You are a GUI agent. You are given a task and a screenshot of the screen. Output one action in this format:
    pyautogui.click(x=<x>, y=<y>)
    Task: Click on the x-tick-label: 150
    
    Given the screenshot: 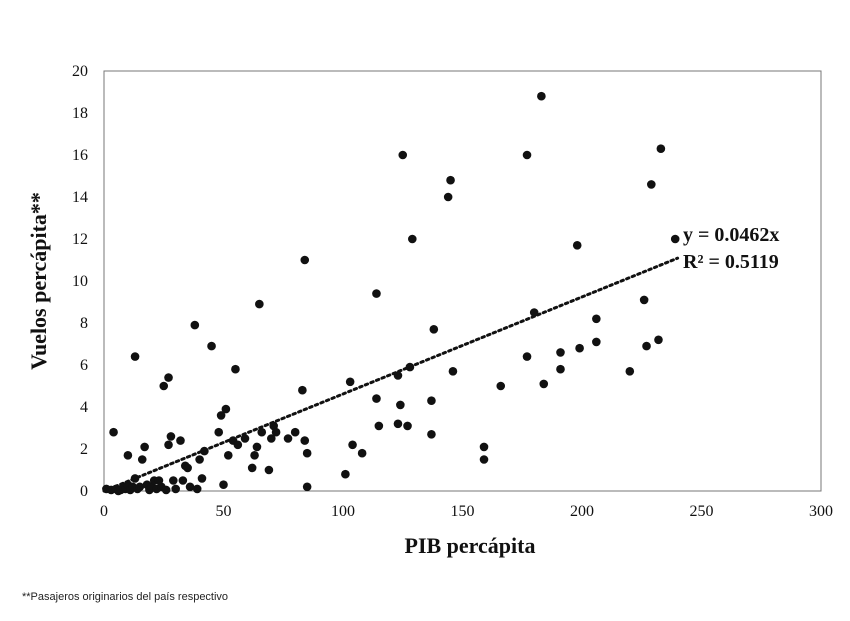 What is the action you would take?
    pyautogui.click(x=463, y=511)
    